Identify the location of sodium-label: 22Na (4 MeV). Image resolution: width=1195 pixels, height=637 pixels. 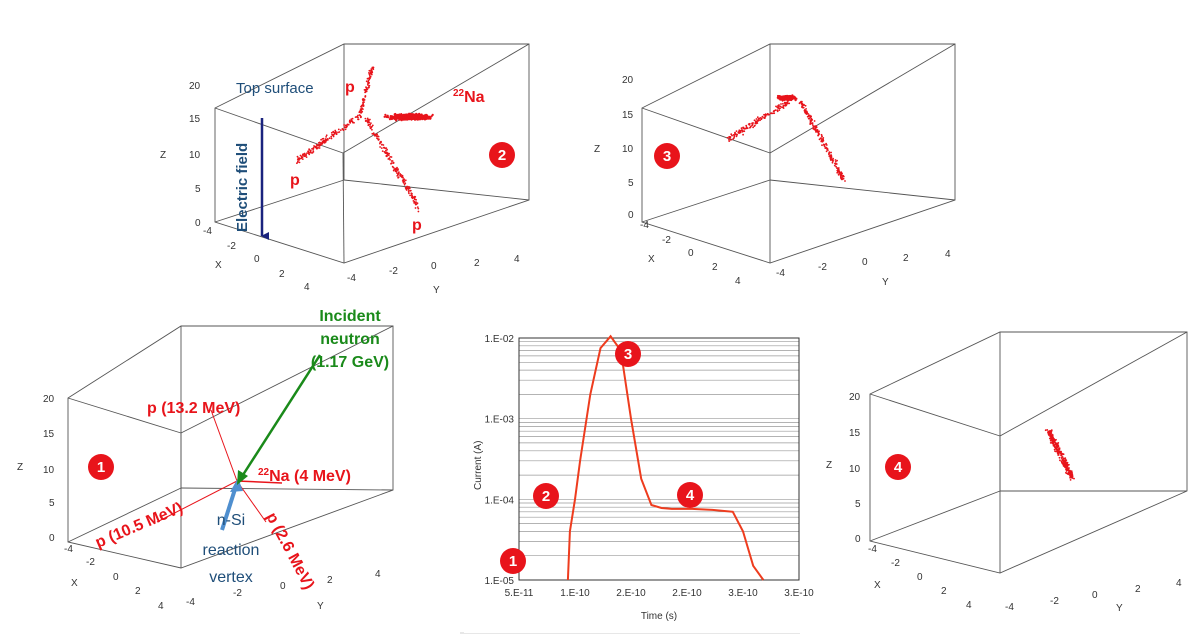
(304, 476).